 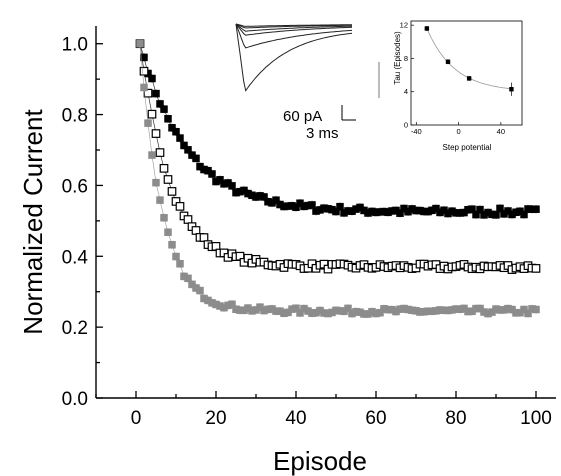 I want to click on inset-data-point, so click(x=469, y=78).